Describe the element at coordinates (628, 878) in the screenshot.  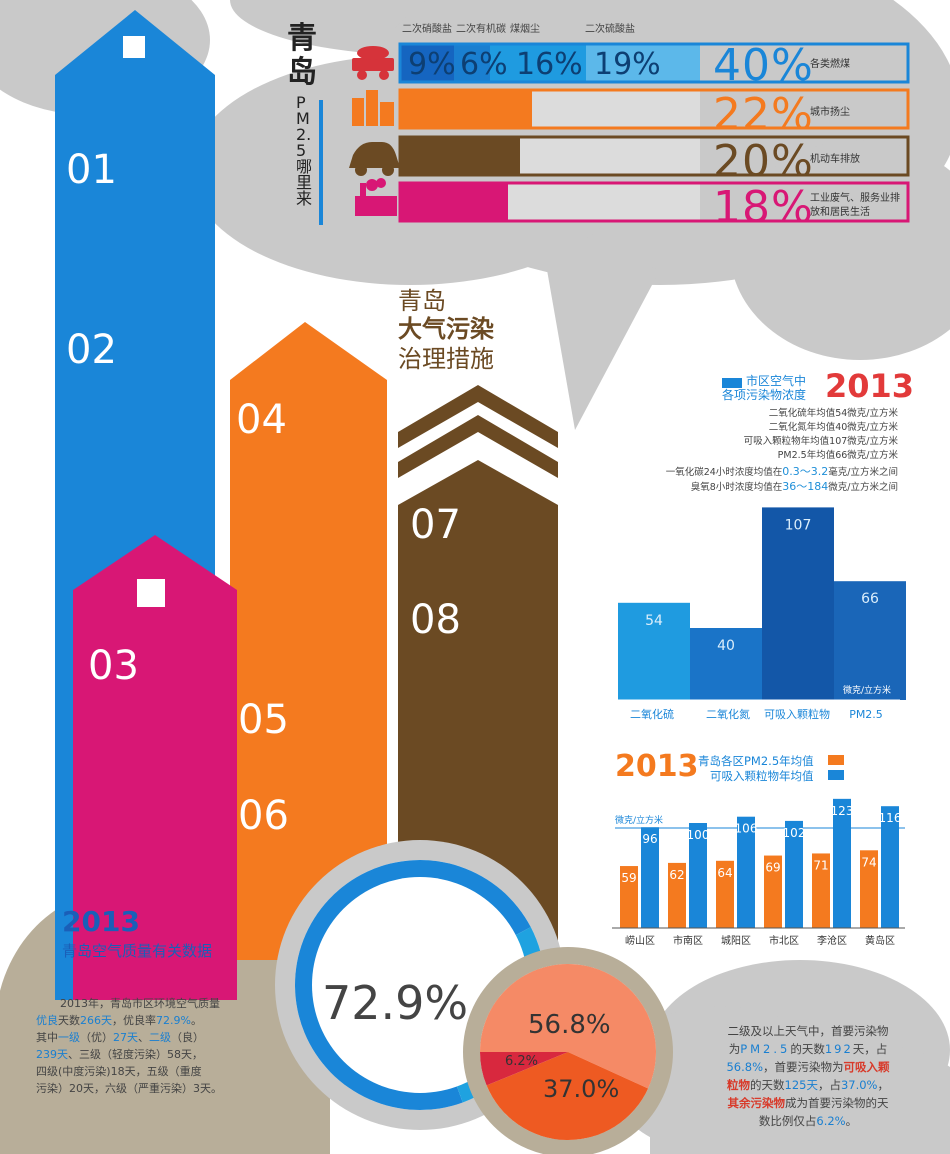
I see `chart2-value-0-0: 59` at that location.